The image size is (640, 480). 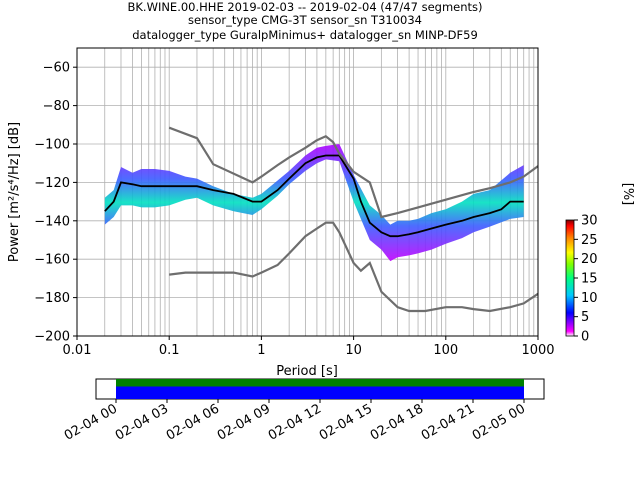 What do you see at coordinates (585, 317) in the screenshot?
I see `colorbar-tick-label: 5` at bounding box center [585, 317].